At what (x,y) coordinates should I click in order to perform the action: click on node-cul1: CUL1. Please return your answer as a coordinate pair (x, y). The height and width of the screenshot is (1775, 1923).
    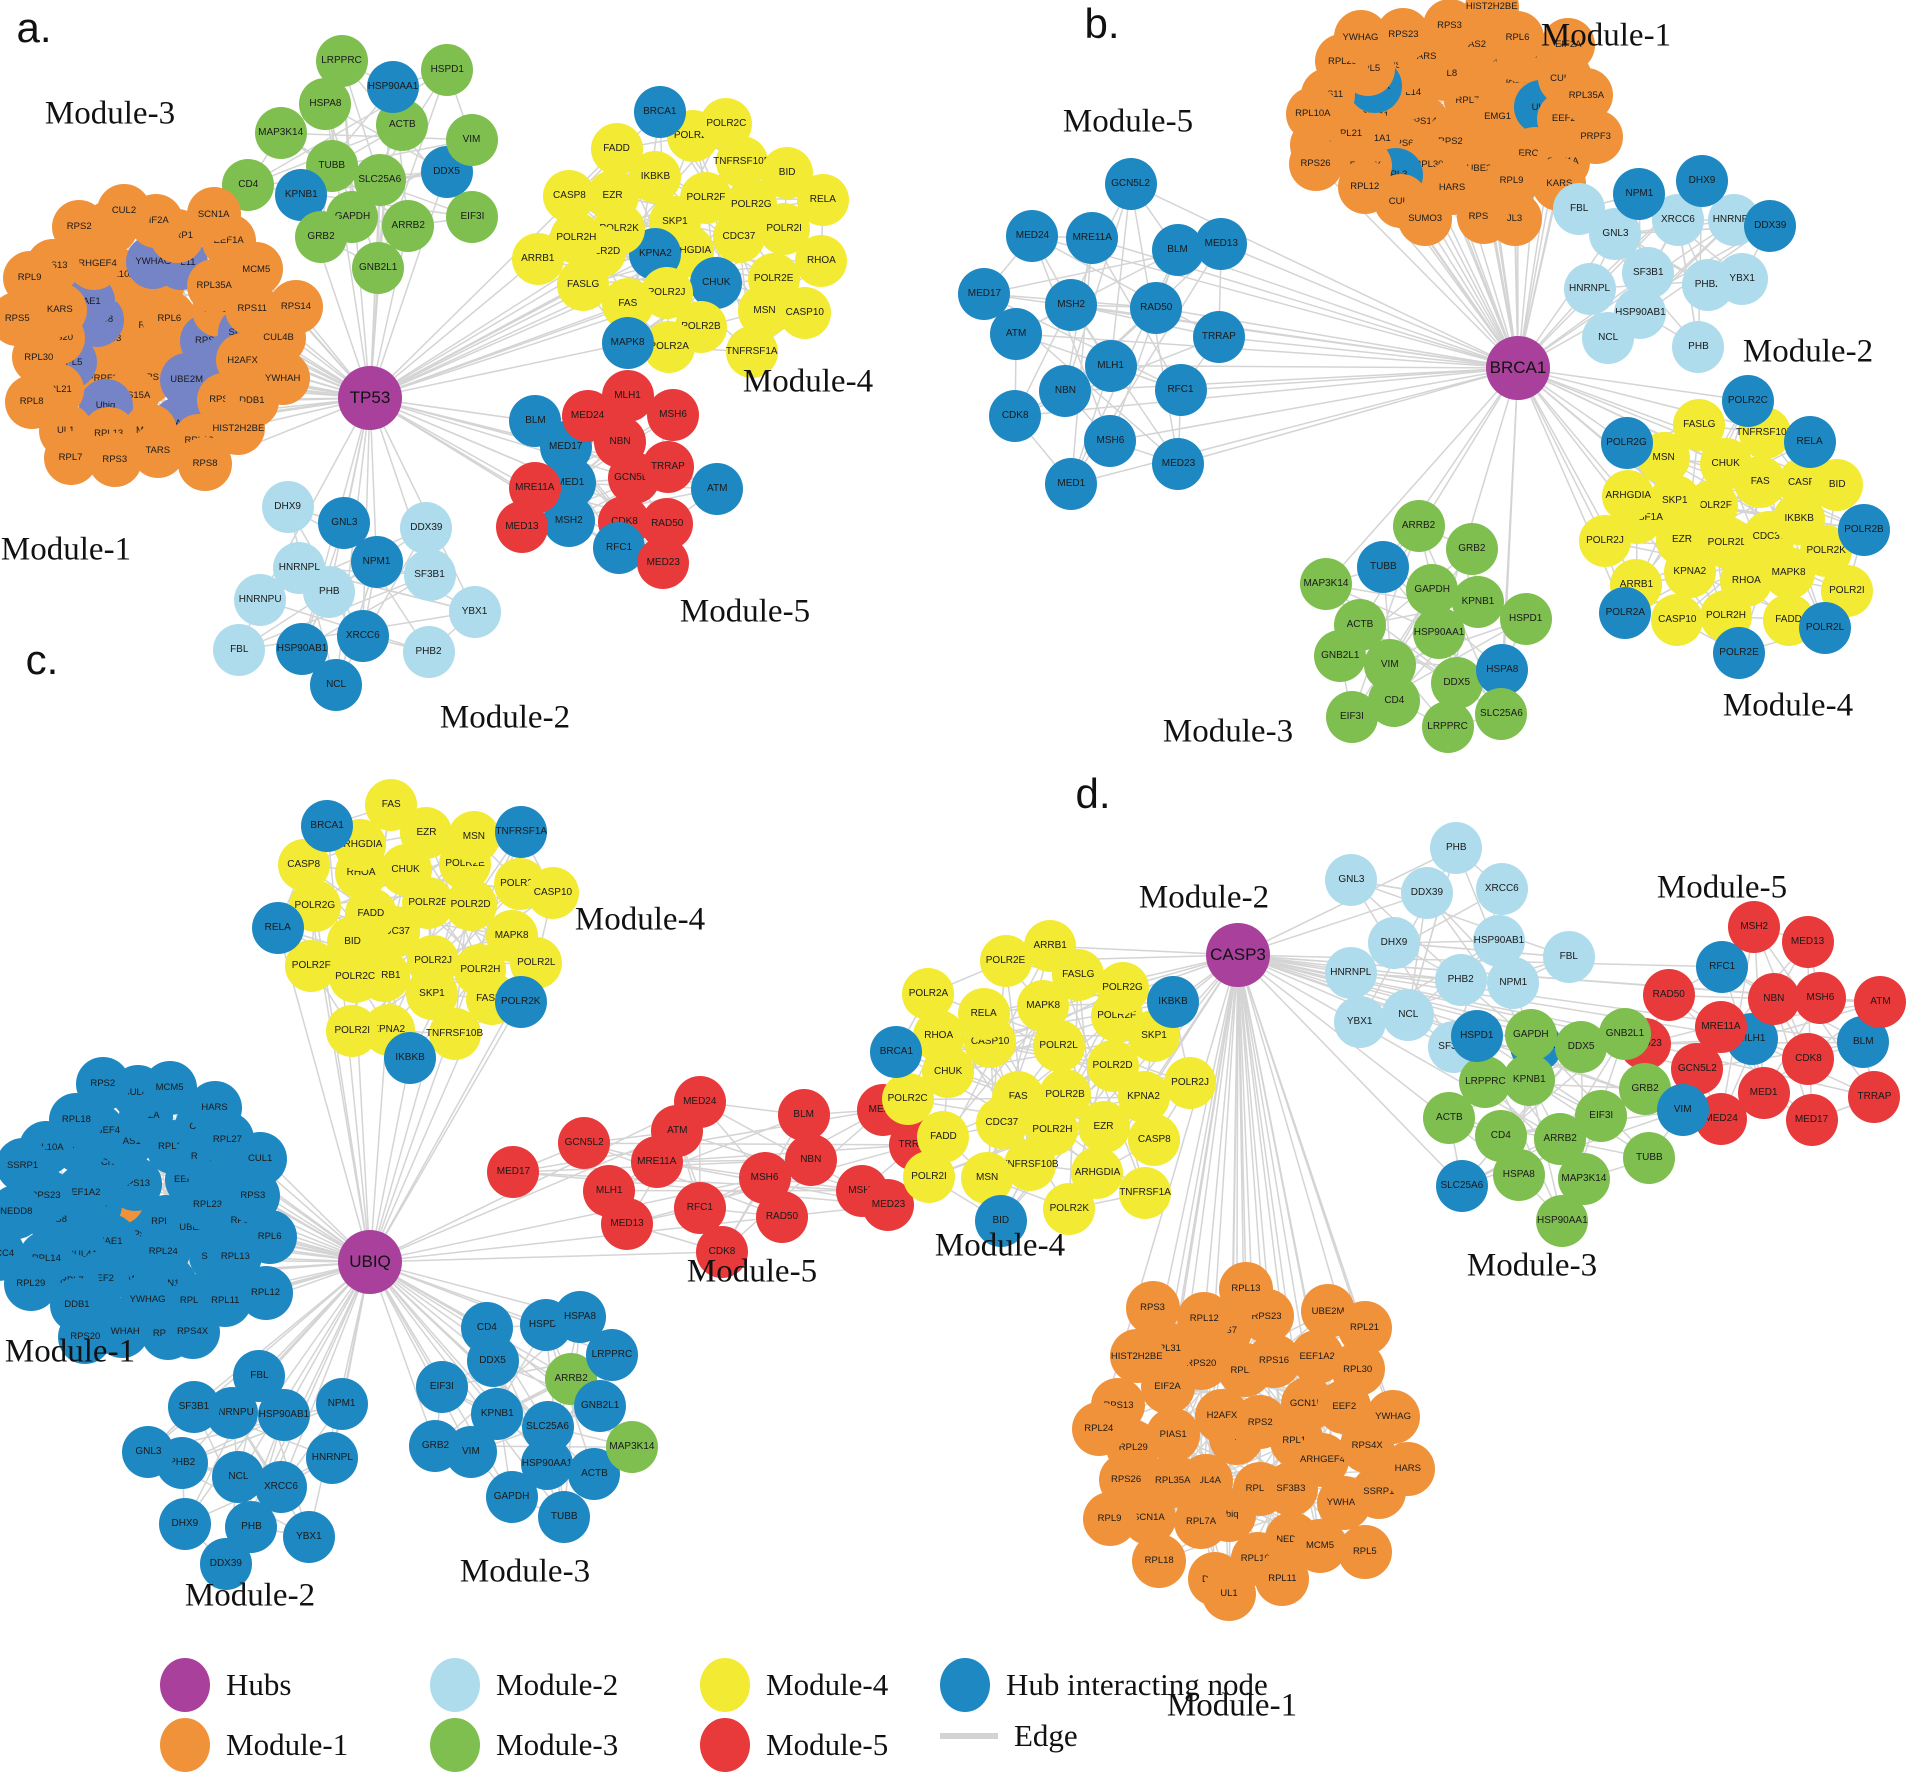
    Looking at the image, I should click on (260, 1159).